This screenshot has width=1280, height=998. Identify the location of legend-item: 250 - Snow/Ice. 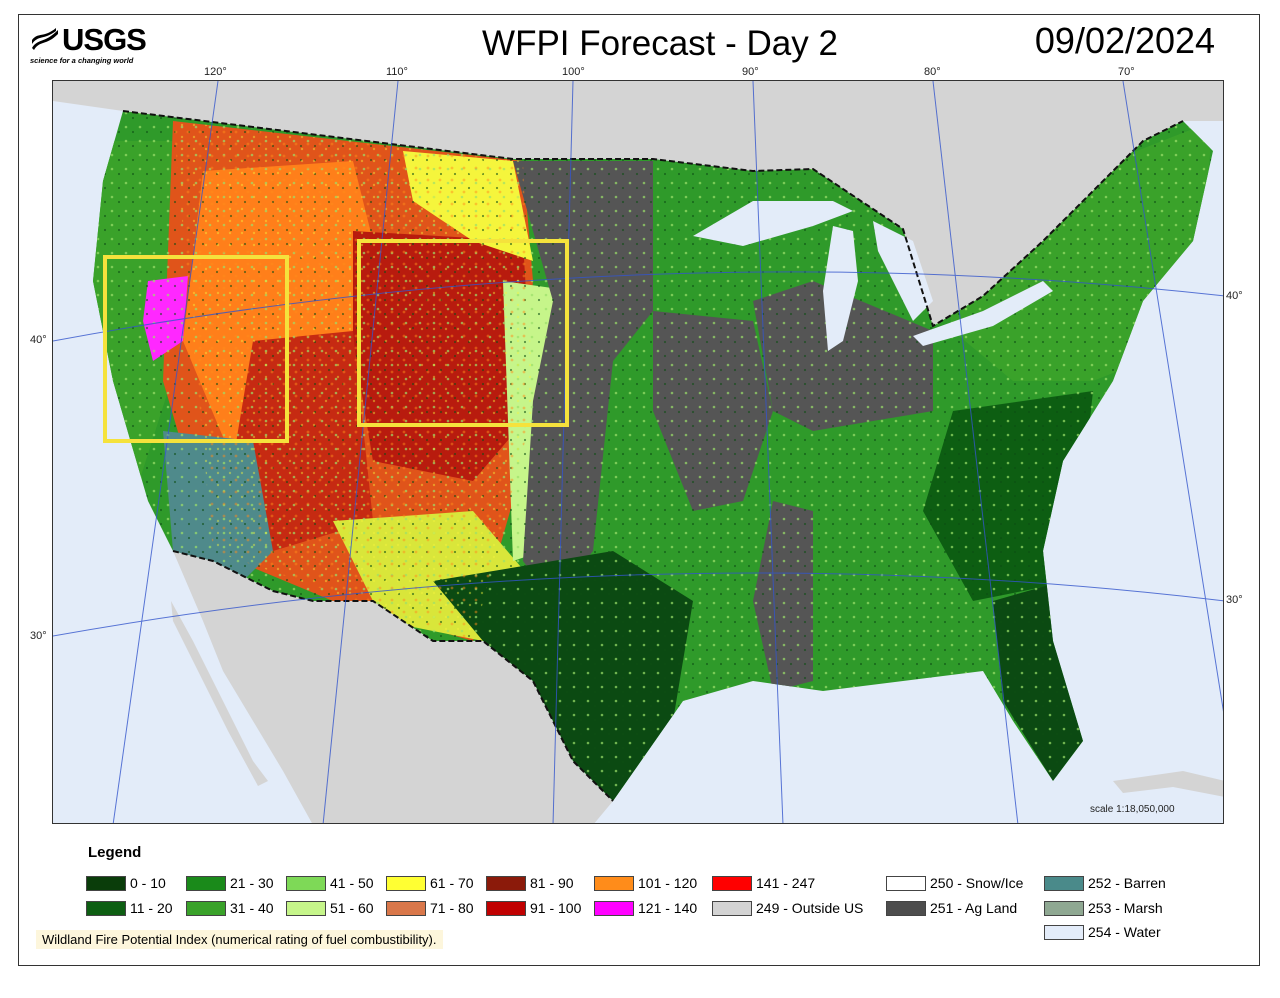
(954, 883).